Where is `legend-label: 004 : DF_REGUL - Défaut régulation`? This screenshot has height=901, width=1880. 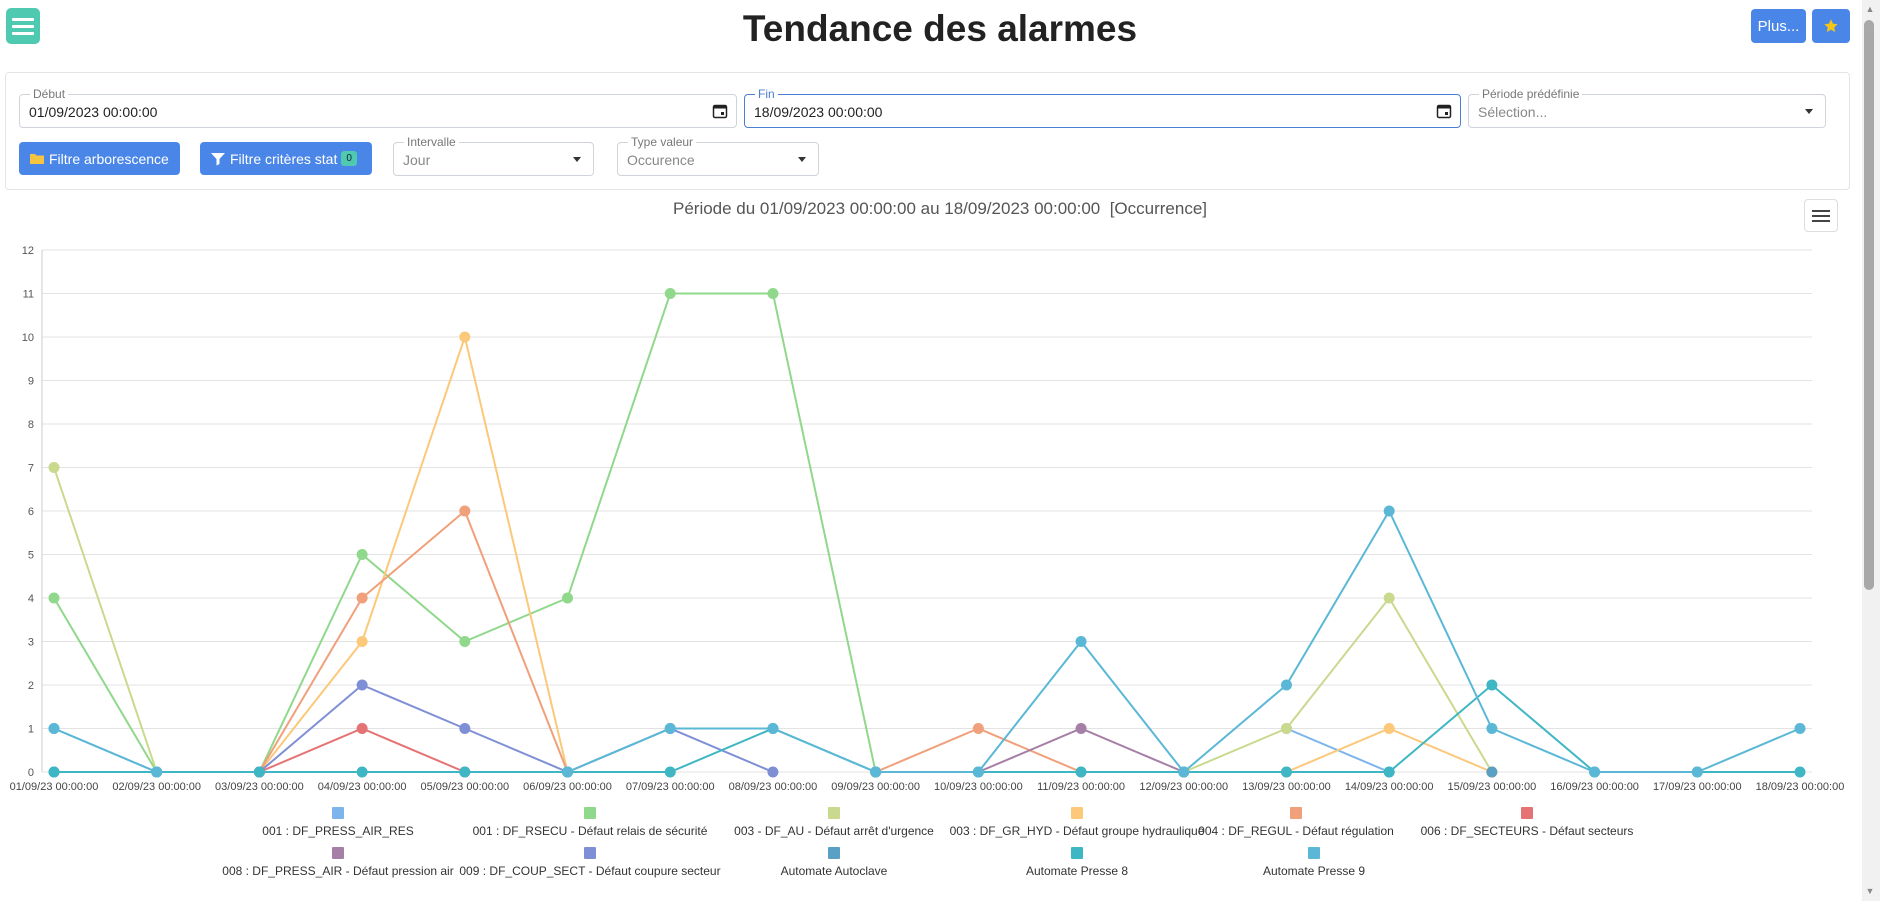 legend-label: 004 : DF_REGUL - Défaut régulation is located at coordinates (1296, 831).